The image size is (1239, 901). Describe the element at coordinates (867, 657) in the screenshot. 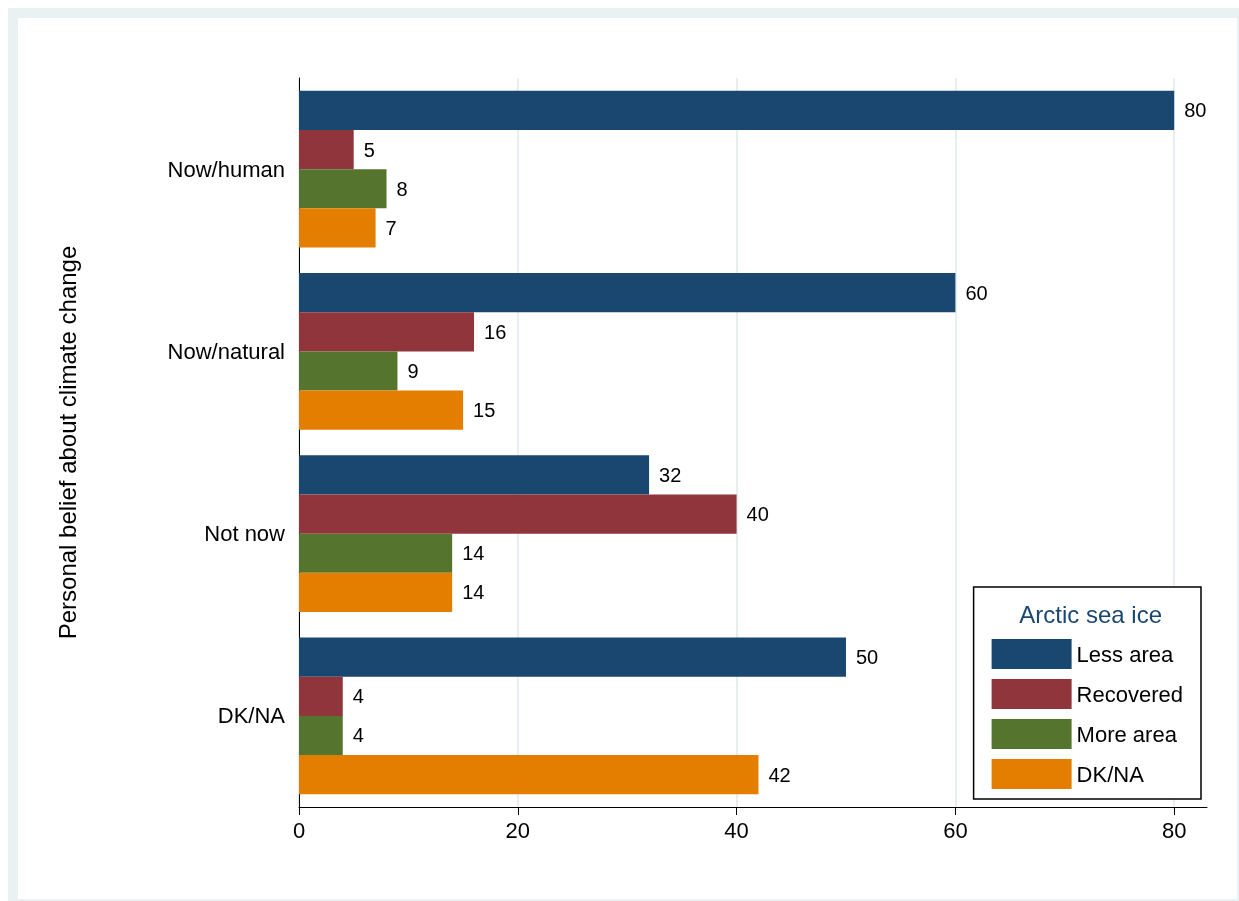

I see `data-label: 50` at that location.